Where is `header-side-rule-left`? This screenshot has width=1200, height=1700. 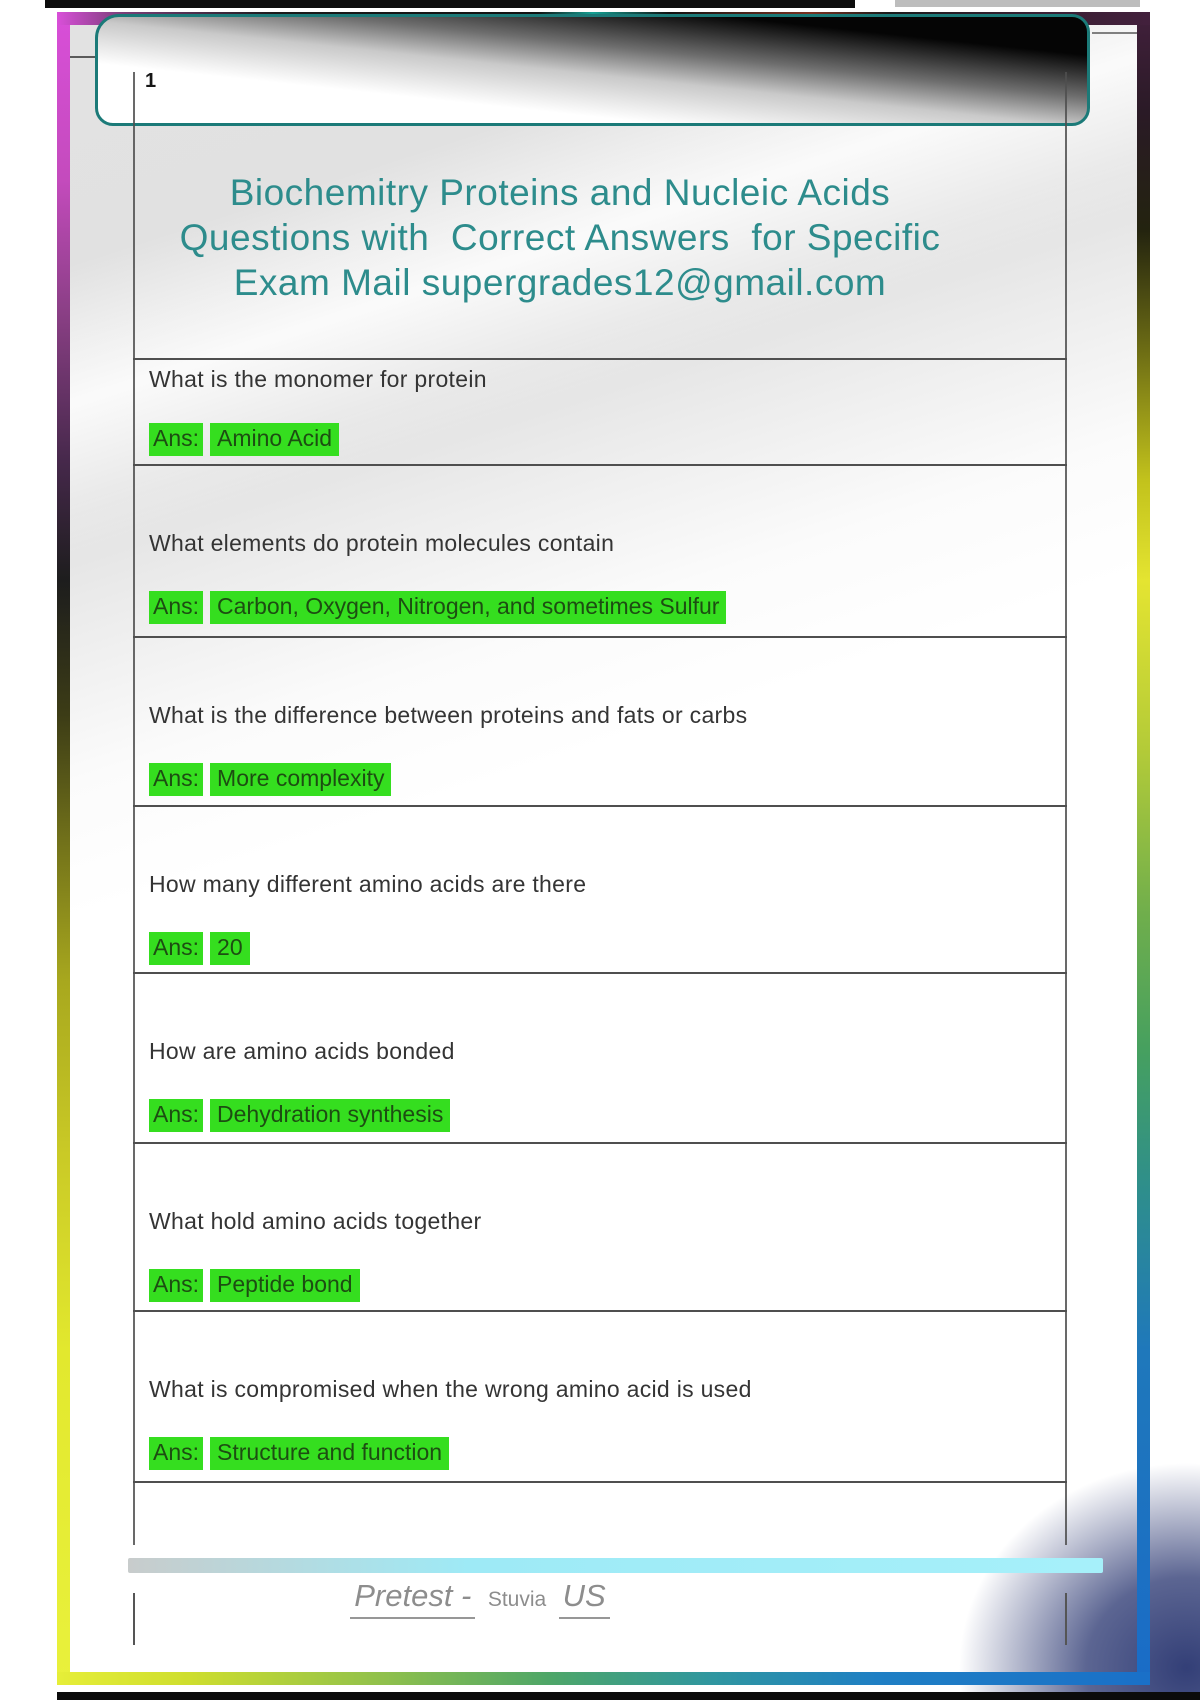 header-side-rule-left is located at coordinates (83, 57).